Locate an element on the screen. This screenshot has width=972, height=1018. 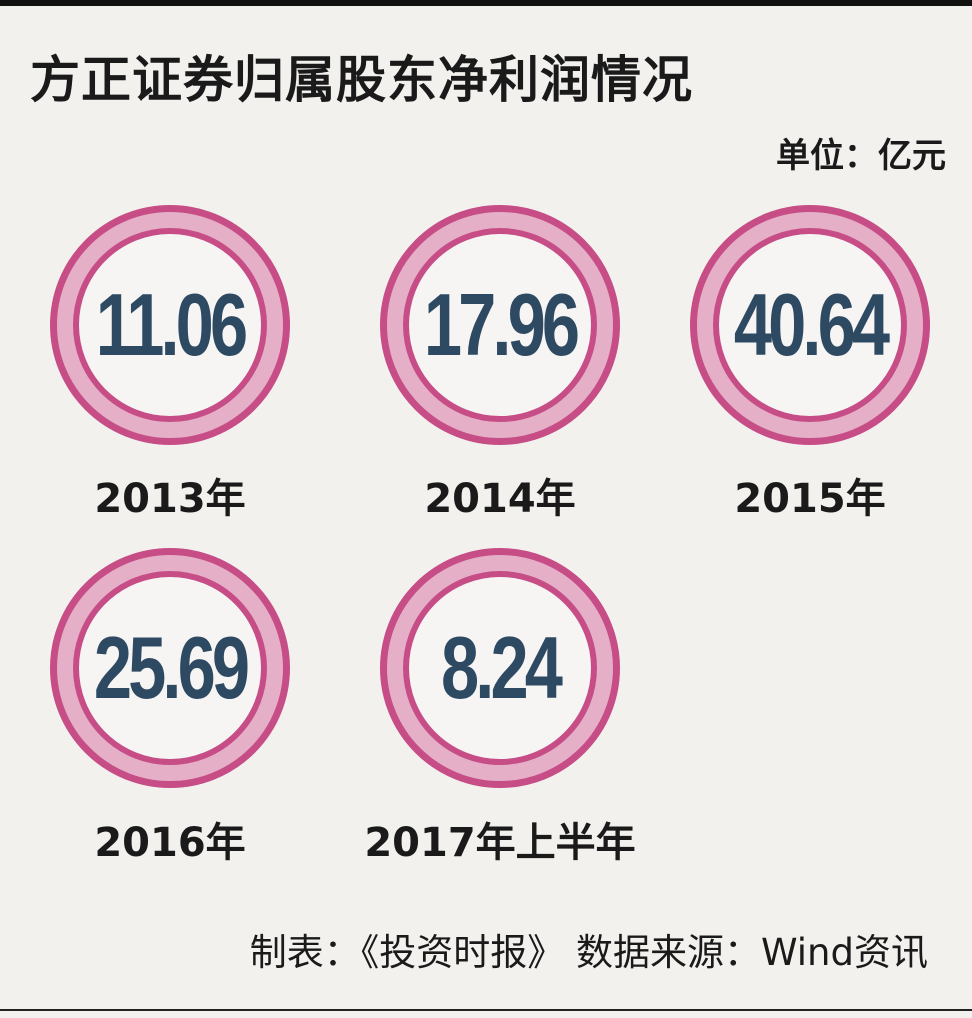
chart-title: 方正证券归属股东净利润情况 is located at coordinates (361, 80).